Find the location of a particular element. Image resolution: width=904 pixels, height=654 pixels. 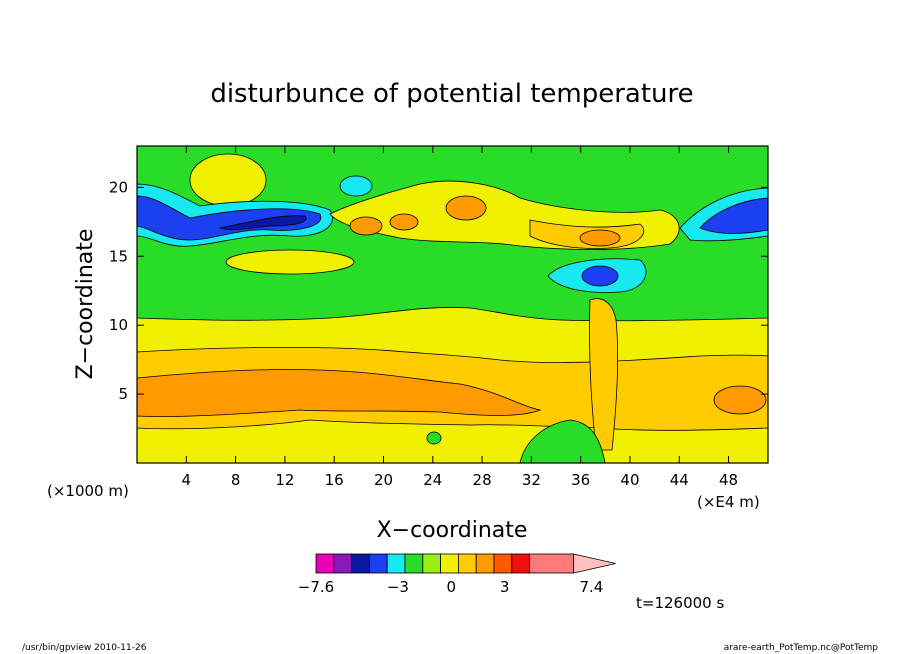

x-unit-label: (×E4 m) is located at coordinates (728, 502).